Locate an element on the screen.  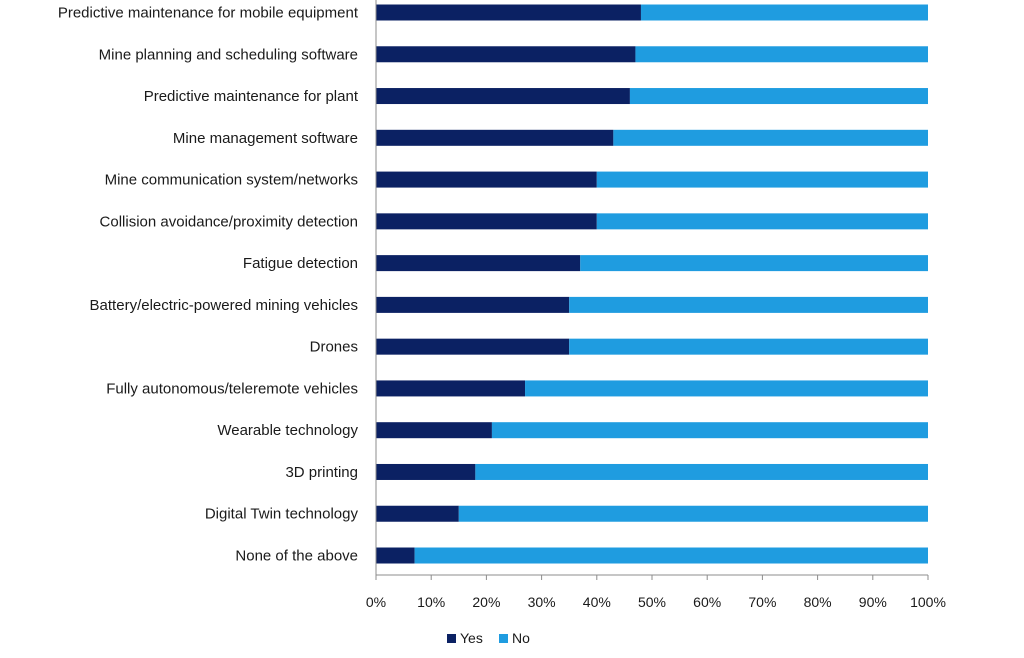
category-label-3: Mine management software is located at coordinates (265, 138).